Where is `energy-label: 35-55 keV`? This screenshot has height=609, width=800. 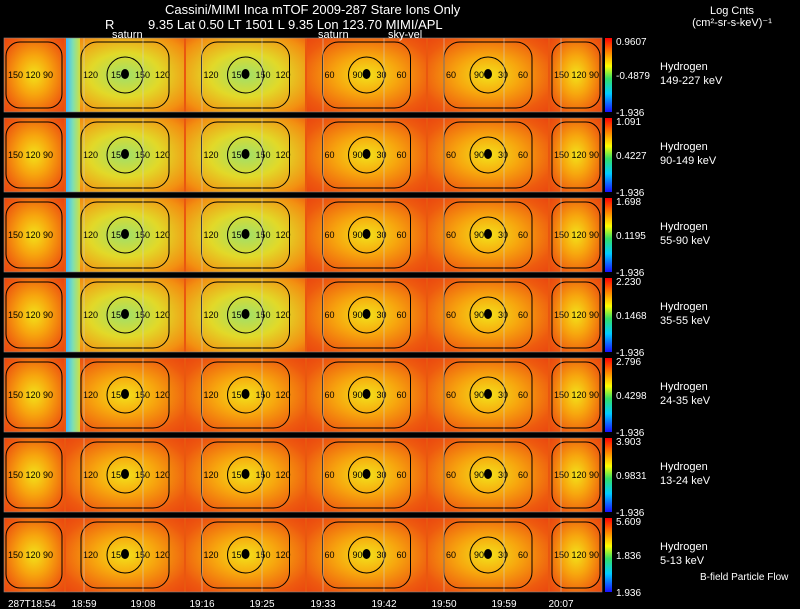
energy-label: 35-55 keV is located at coordinates (685, 321).